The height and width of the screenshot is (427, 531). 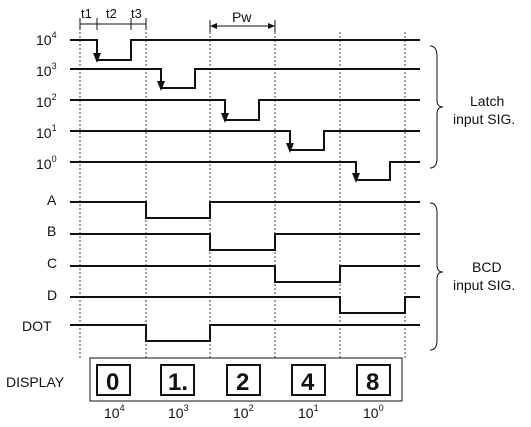 I want to click on bcd-waveform-dot, so click(x=245, y=333).